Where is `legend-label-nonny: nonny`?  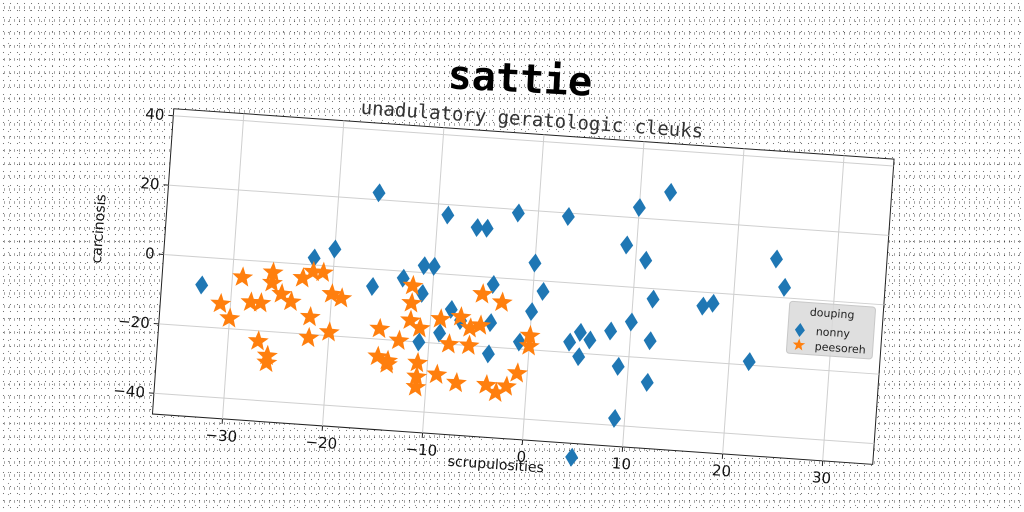
legend-label-nonny: nonny is located at coordinates (832, 332).